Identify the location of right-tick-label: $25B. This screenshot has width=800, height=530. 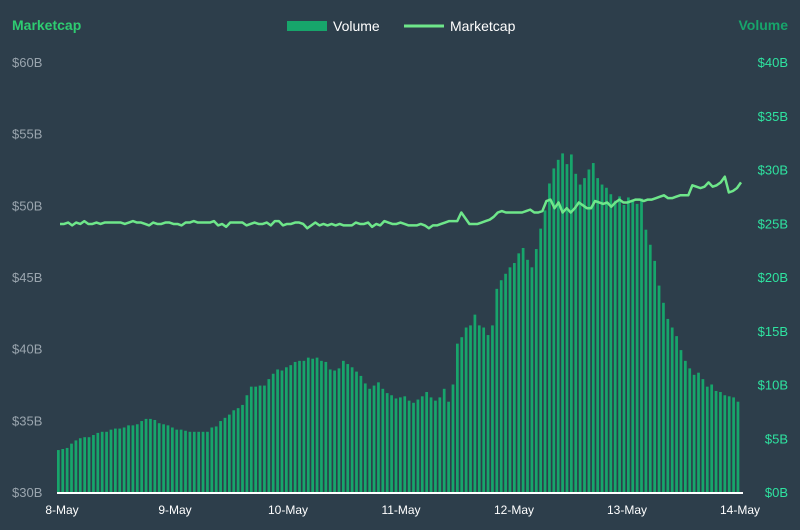
(773, 223).